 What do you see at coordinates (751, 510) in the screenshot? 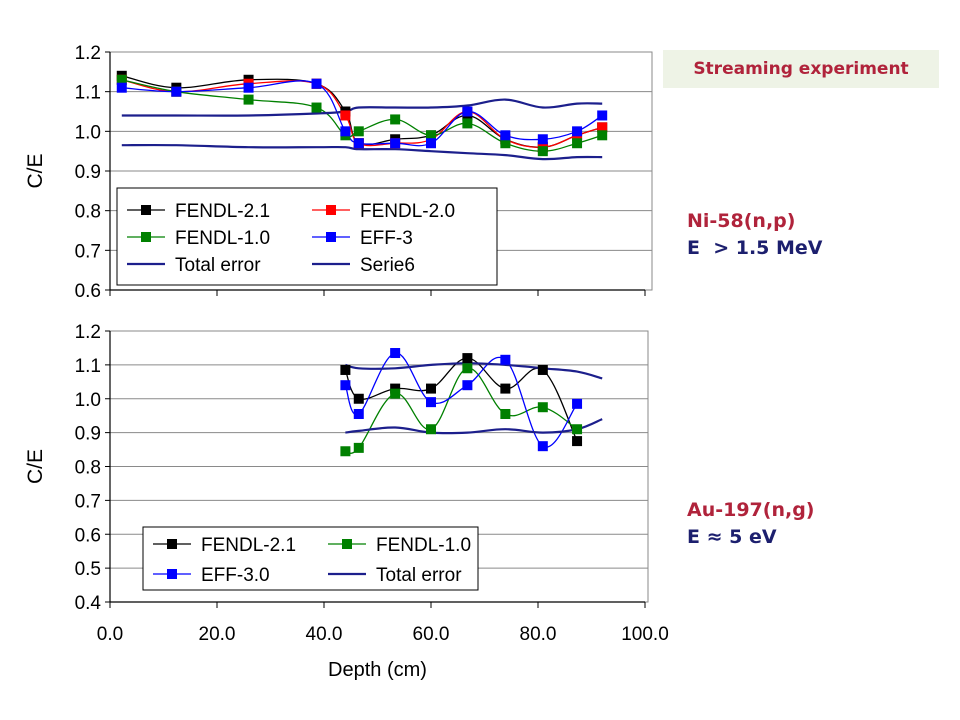
I see `bottom-reaction-name: Au-197(n,g)` at bounding box center [751, 510].